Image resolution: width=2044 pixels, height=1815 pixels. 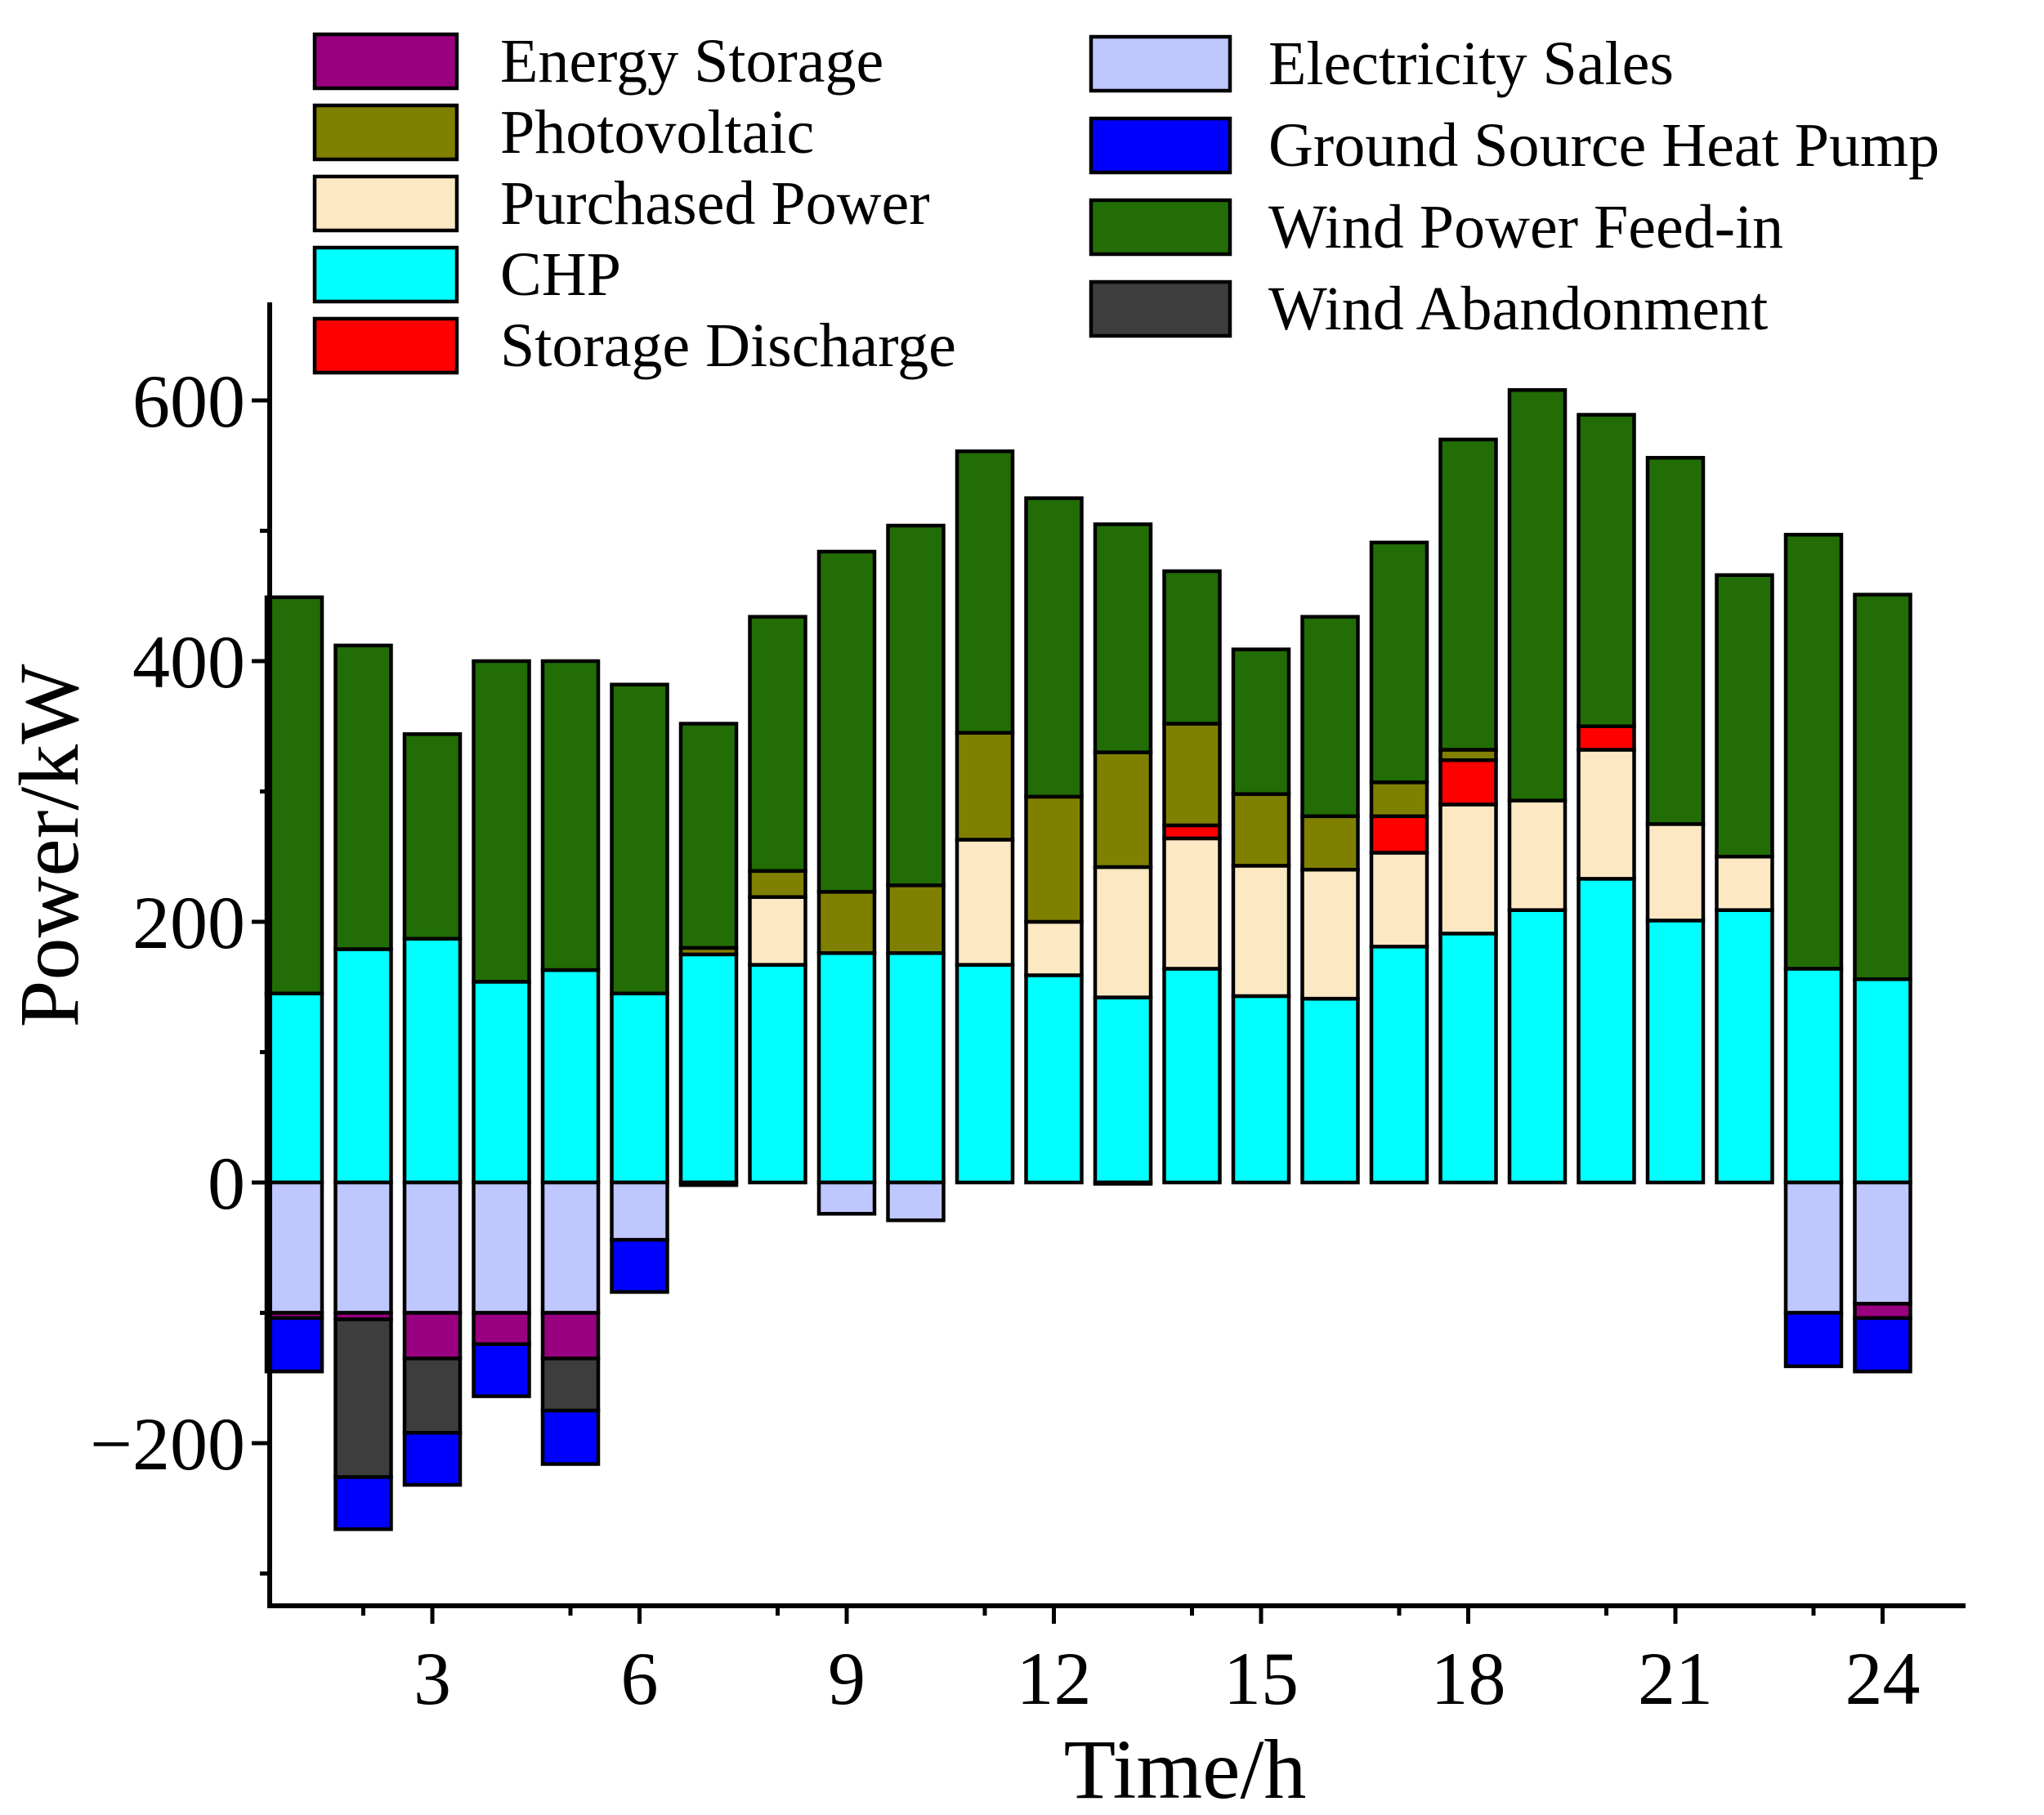 I want to click on bar-photovoltaic-t11, so click(x=985, y=786).